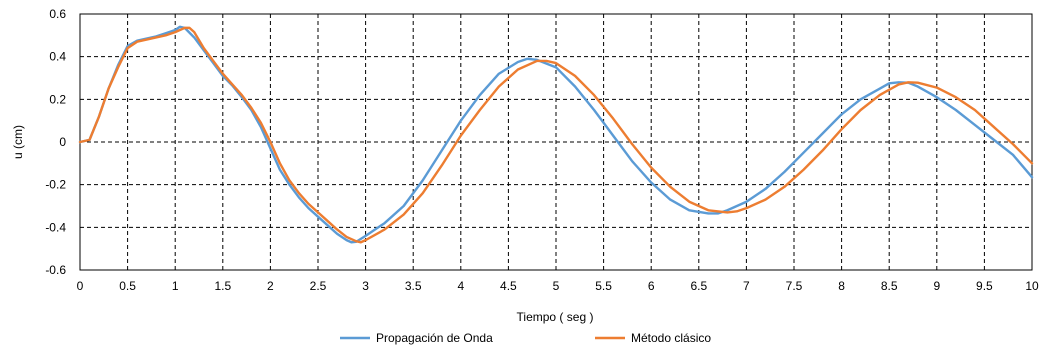 This screenshot has height=355, width=1045. What do you see at coordinates (318, 286) in the screenshot?
I see `x-tick-label: 2.5` at bounding box center [318, 286].